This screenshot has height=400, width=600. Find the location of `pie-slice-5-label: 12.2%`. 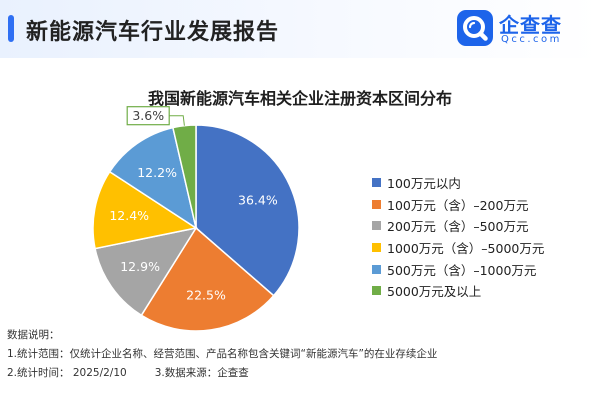

pie-slice-5-label: 12.2% is located at coordinates (157, 172).